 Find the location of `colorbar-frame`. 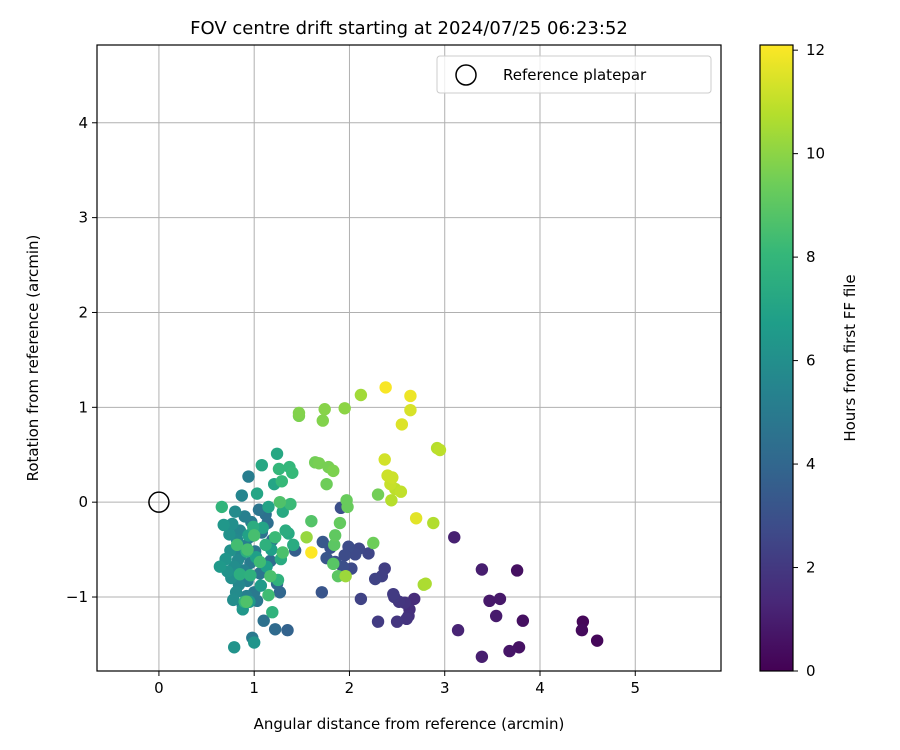

colorbar-frame is located at coordinates (776, 358).